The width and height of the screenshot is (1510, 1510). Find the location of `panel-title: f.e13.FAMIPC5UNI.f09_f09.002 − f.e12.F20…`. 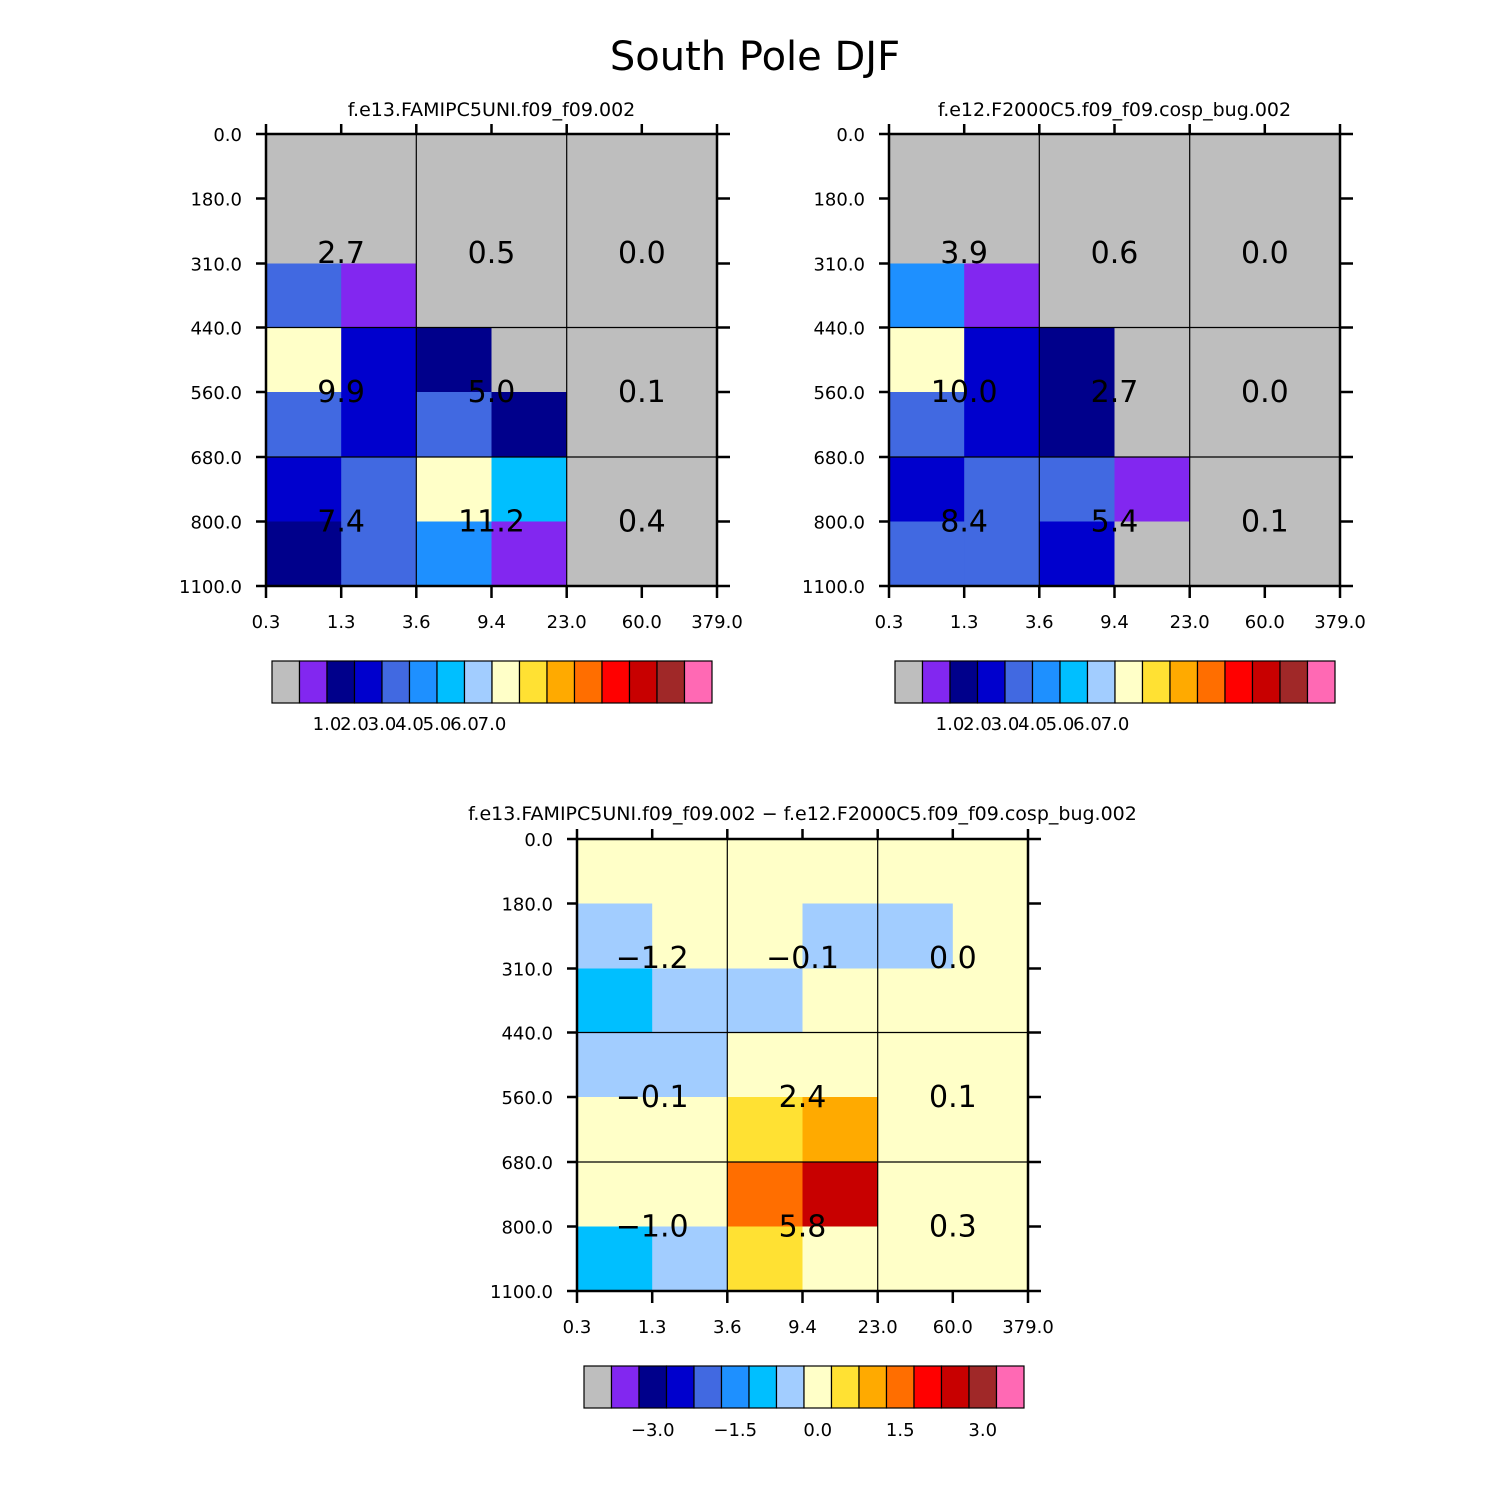

panel-title: f.e13.FAMIPC5UNI.f09_f09.002 − f.e12.F20… is located at coordinates (802, 814).